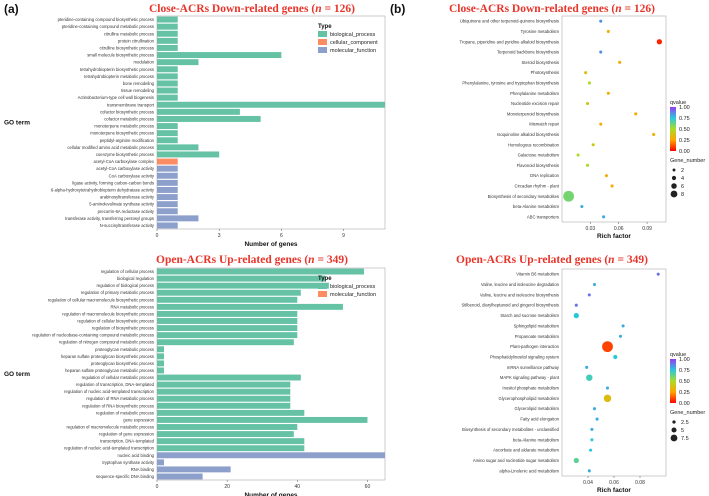 The height and width of the screenshot is (496, 709). What do you see at coordinates (281, 236) in the screenshot?
I see `x-tick-label: 6` at bounding box center [281, 236].